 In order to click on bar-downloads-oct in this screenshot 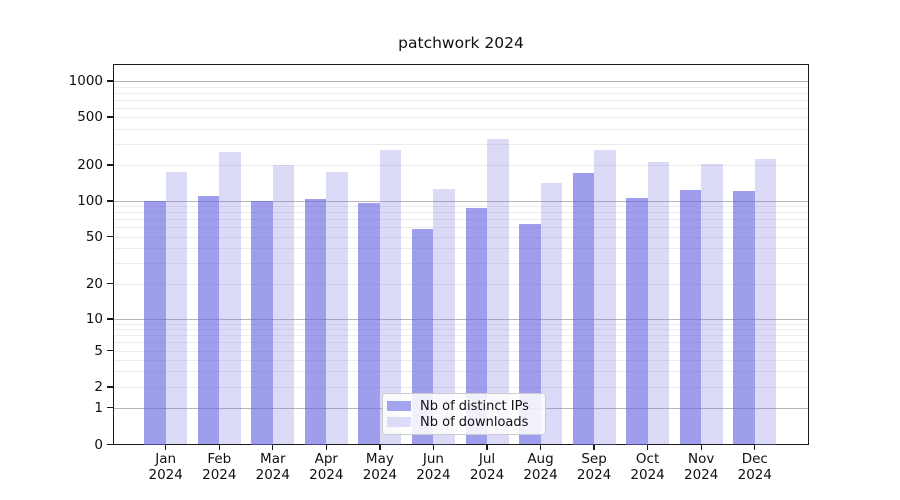, I will do `click(658, 303)`.